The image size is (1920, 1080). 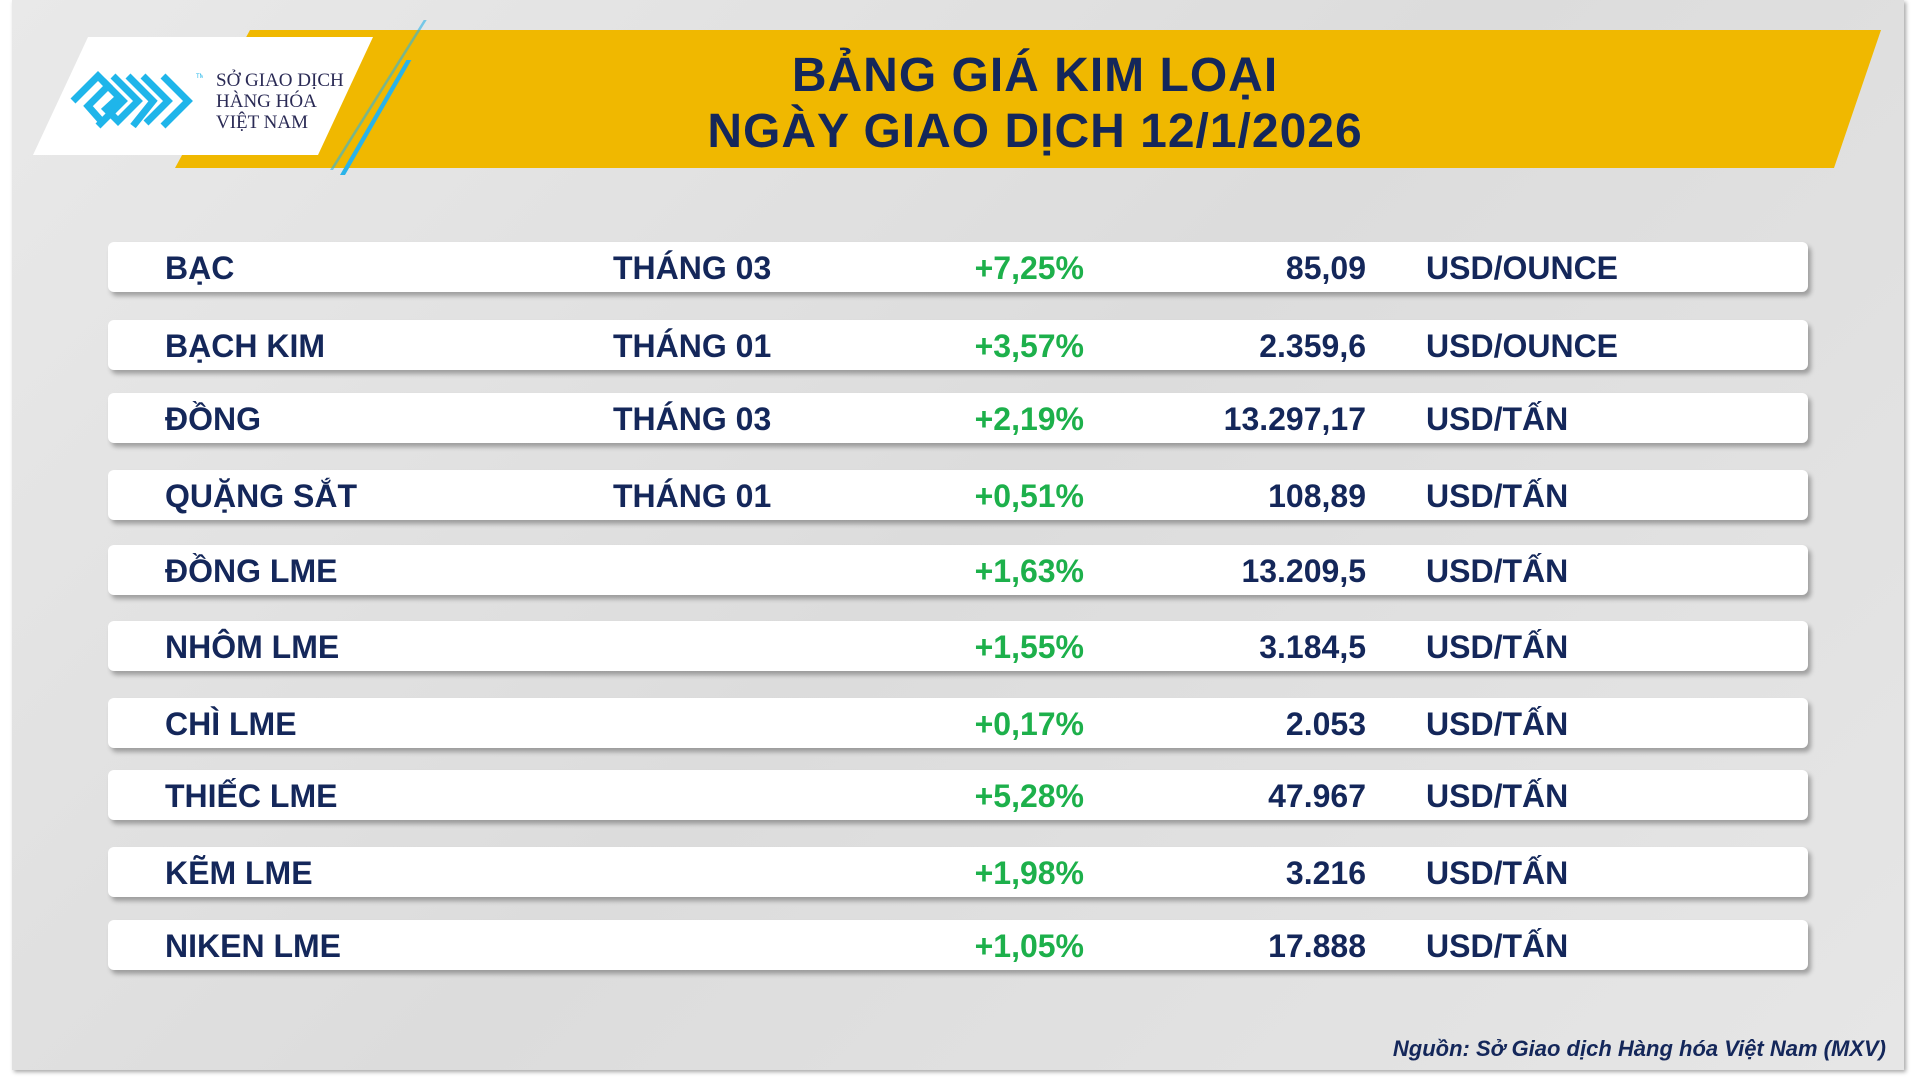 I want to click on percent-change: +2,19%, so click(x=1029, y=419).